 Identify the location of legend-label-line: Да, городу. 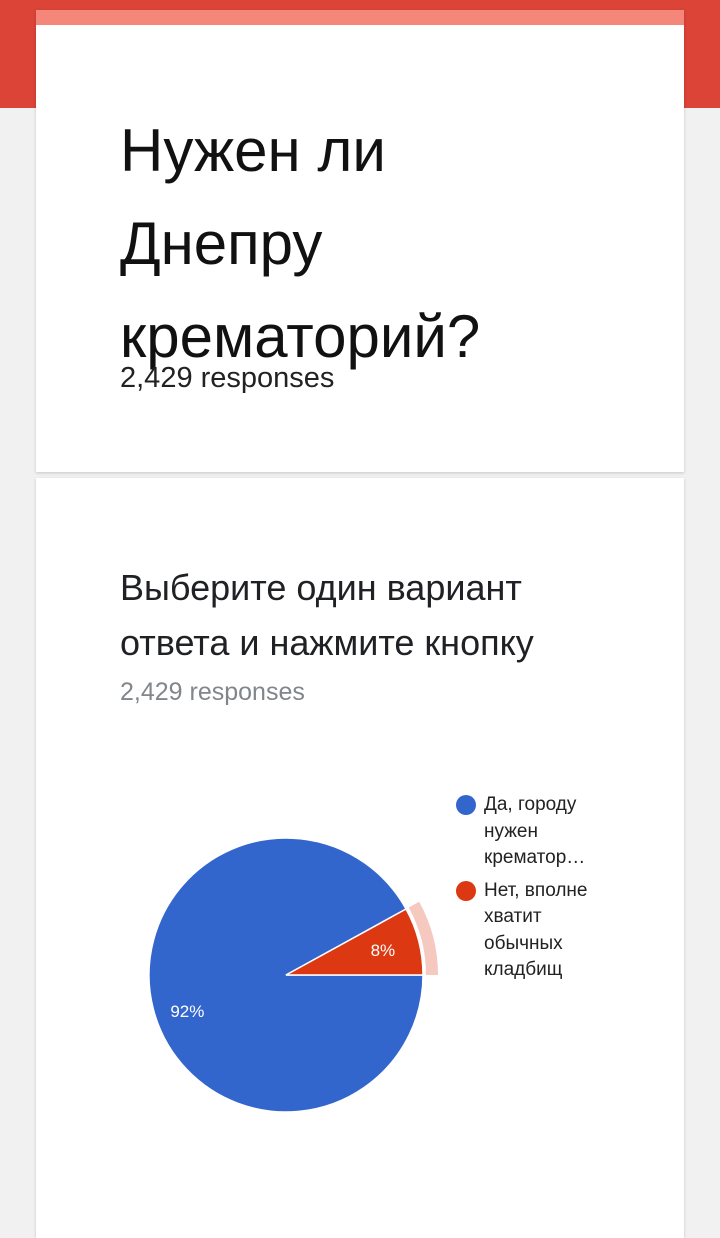
(530, 804).